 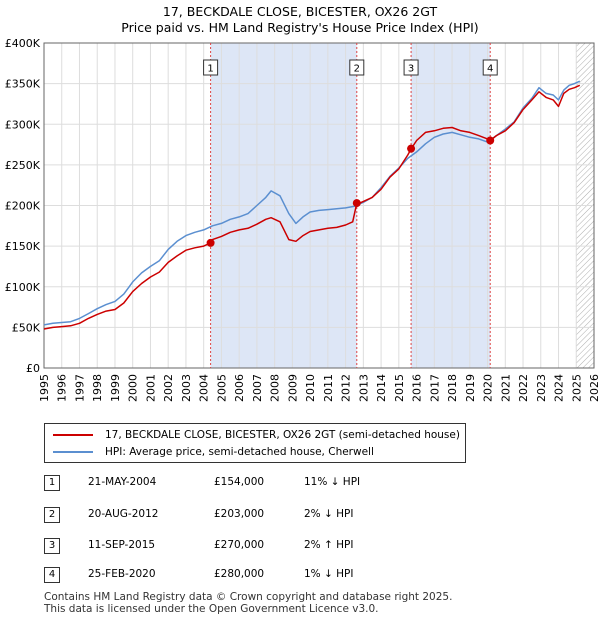 I want to click on x-tick-label: 1995, so click(x=44, y=388).